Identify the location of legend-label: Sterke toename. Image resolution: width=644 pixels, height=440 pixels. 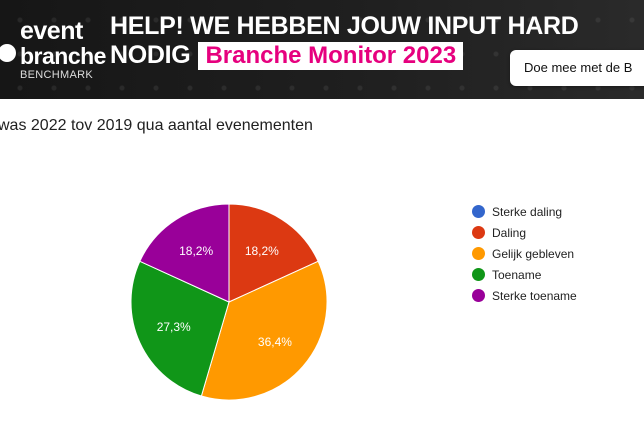
(534, 295).